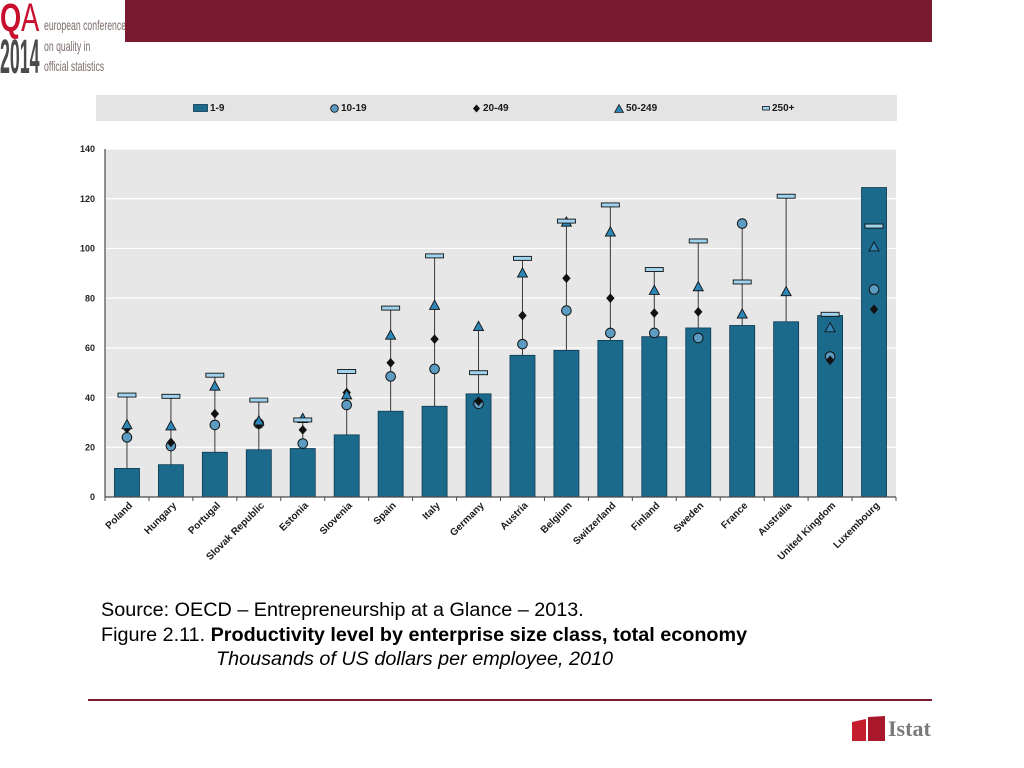 The width and height of the screenshot is (1024, 768). I want to click on x-tick-label: Slovenia, so click(336, 518).